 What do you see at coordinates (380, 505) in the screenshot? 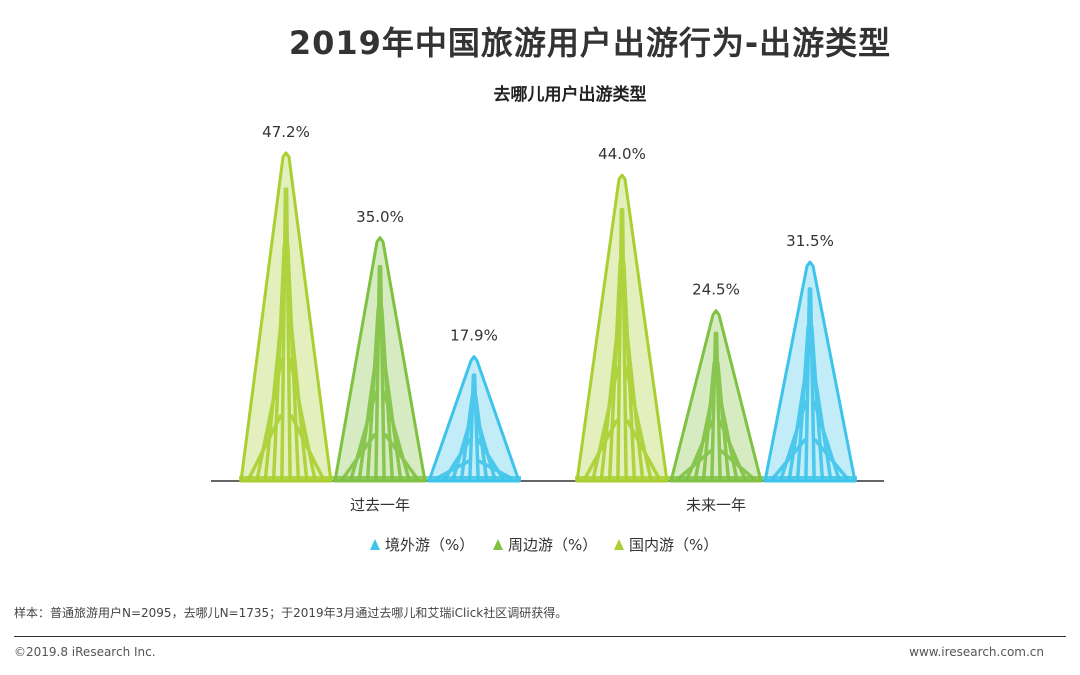
I see `x-tick-label: 过去一年` at bounding box center [380, 505].